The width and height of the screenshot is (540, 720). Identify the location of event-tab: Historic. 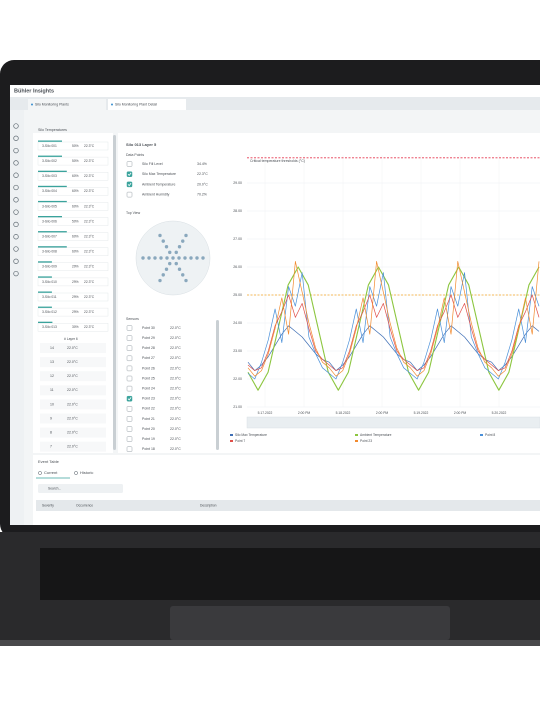
(86, 472).